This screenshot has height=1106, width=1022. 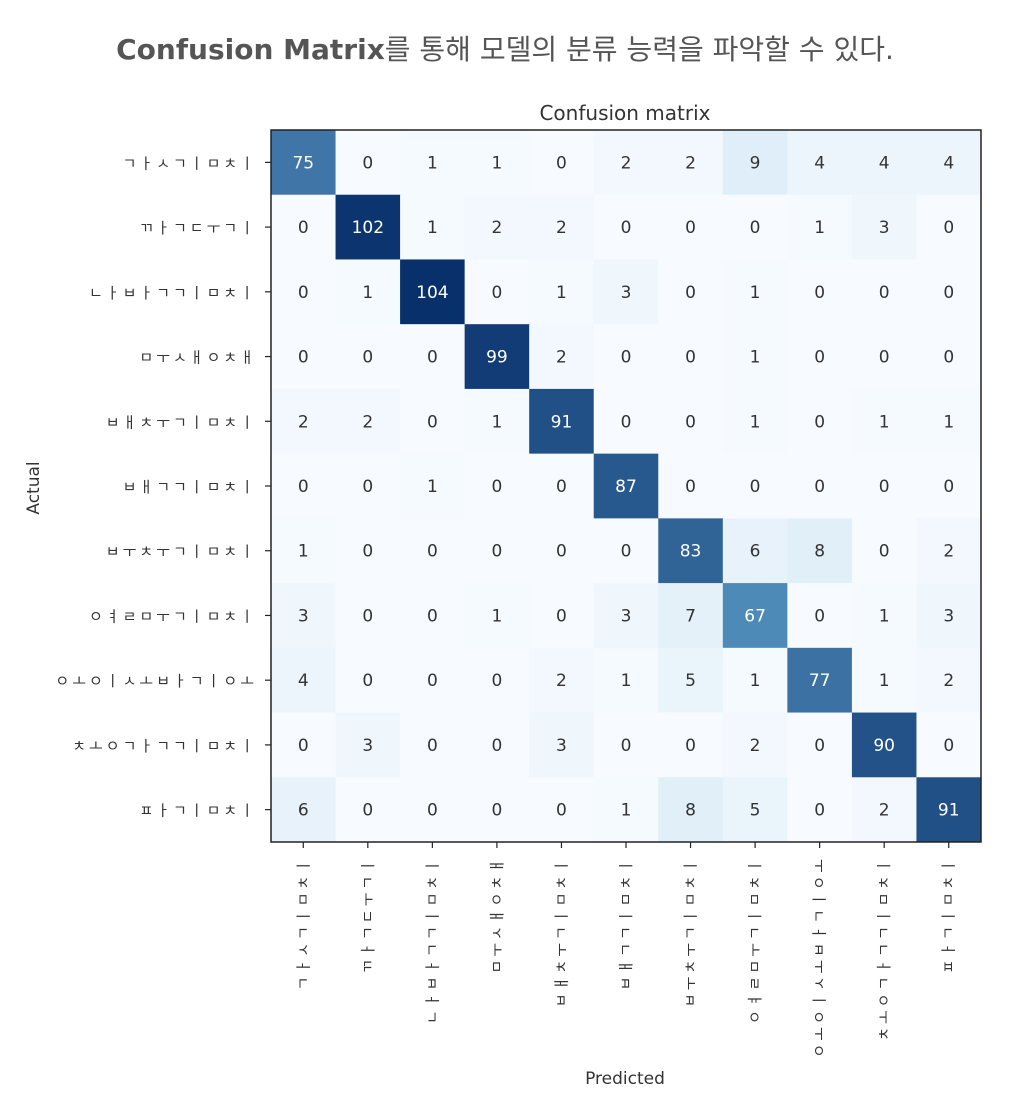 I want to click on y-tick-label: ㅁㅜㅅㅐㅇㅊㅐ, so click(x=198, y=358).